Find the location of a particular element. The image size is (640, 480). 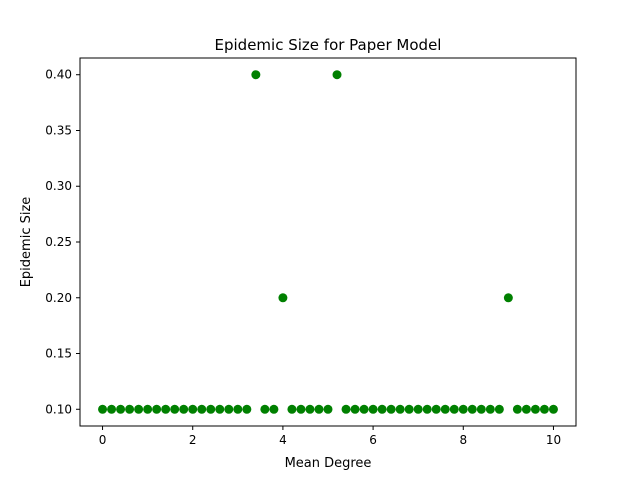

y-axis-label: Epidemic Size is located at coordinates (26, 242).